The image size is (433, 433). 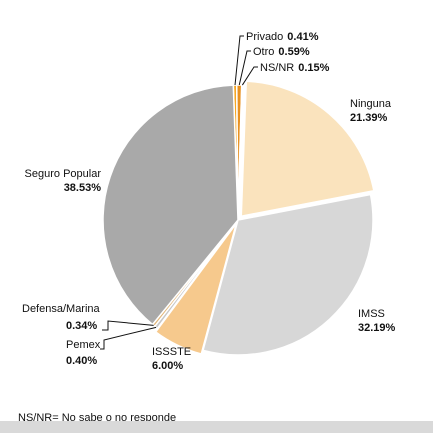 What do you see at coordinates (128, 325) in the screenshot?
I see `leader-defensa-marina` at bounding box center [128, 325].